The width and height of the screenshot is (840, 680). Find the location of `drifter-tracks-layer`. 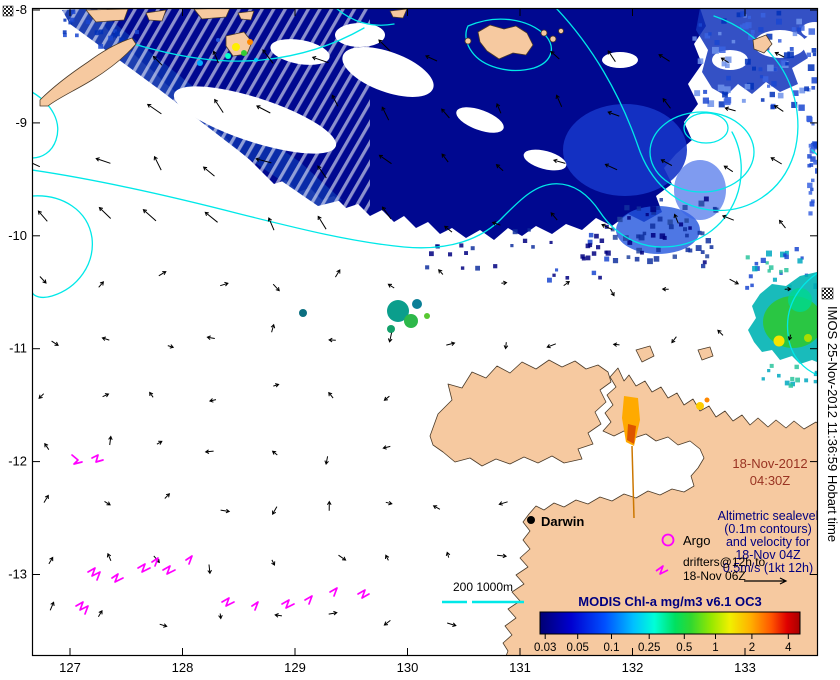

drifter-tracks-layer is located at coordinates (220, 534).